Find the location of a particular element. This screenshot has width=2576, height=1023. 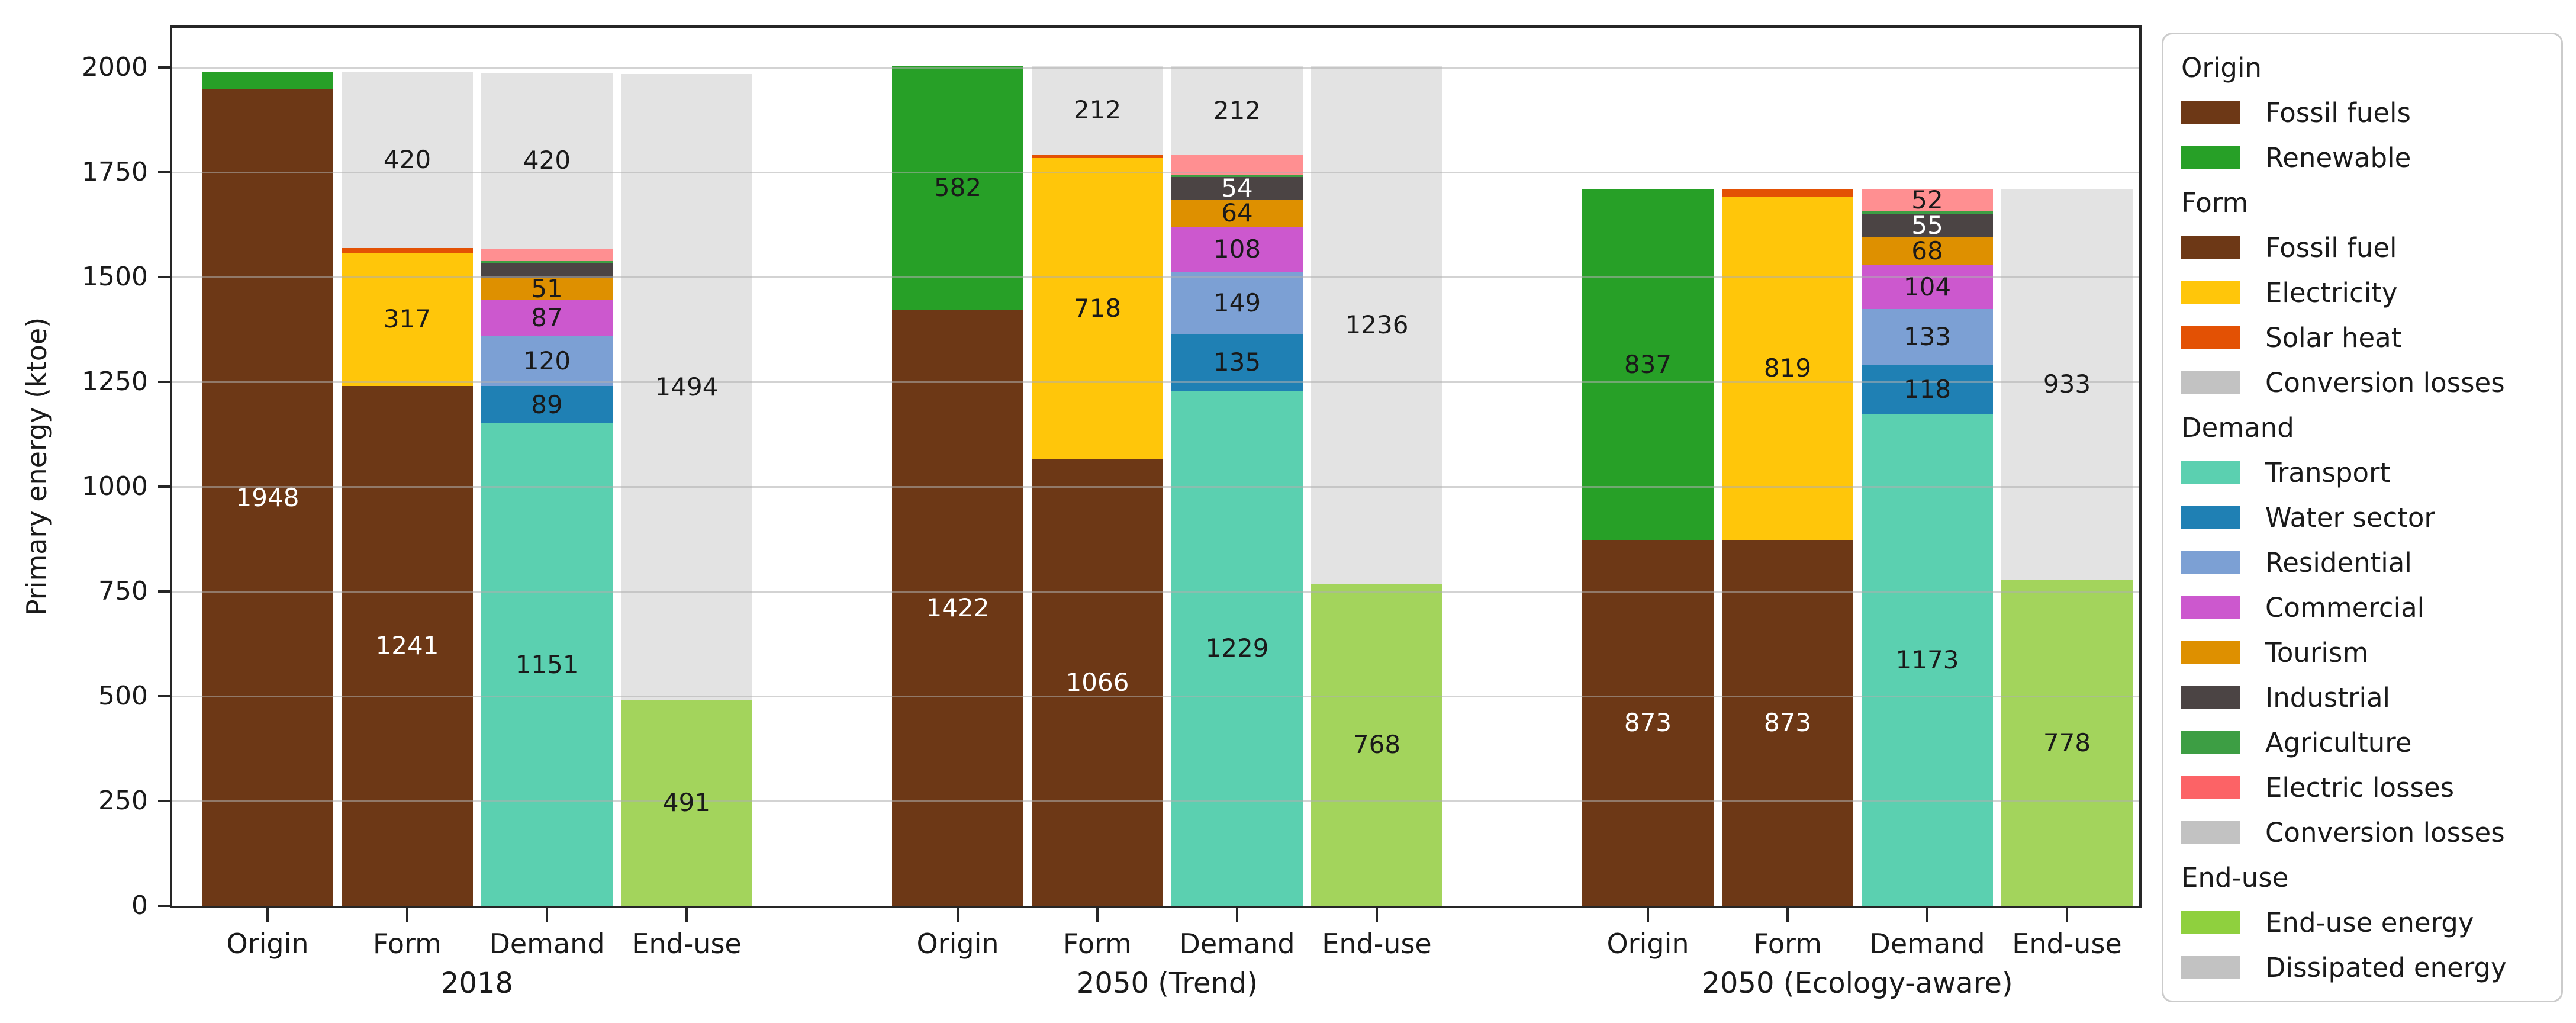

bar-value-label: 837 is located at coordinates (1648, 364).